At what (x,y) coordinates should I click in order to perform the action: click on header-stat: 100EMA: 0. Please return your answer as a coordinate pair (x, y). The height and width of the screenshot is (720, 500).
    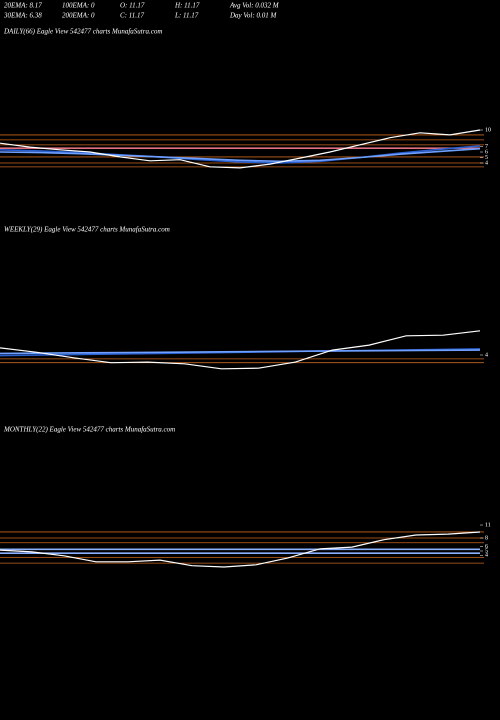
    Looking at the image, I should click on (78, 6).